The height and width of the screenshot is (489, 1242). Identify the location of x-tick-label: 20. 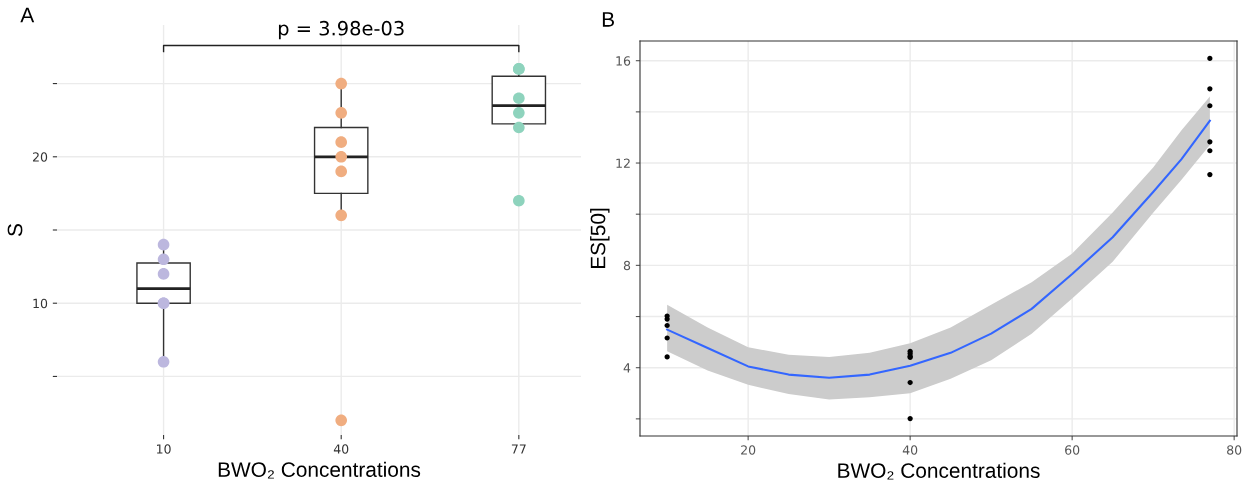
(748, 450).